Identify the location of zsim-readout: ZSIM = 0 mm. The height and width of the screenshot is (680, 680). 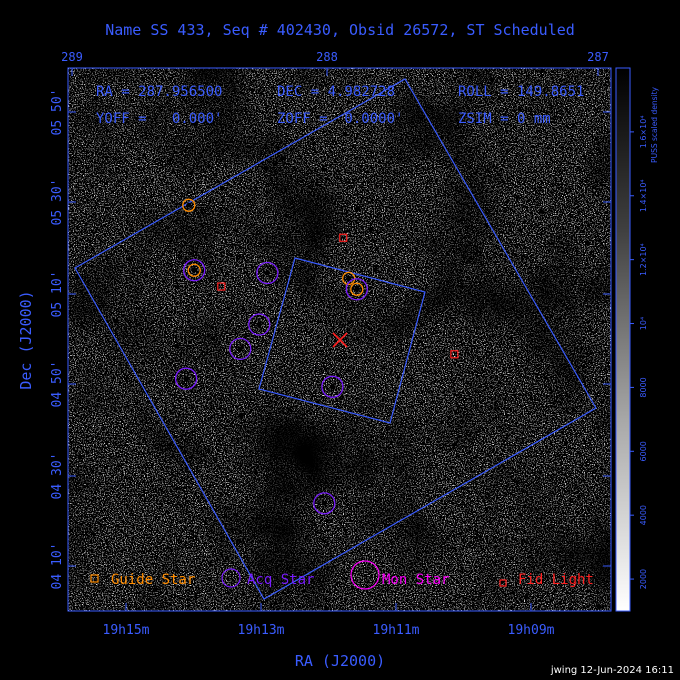
(504, 119).